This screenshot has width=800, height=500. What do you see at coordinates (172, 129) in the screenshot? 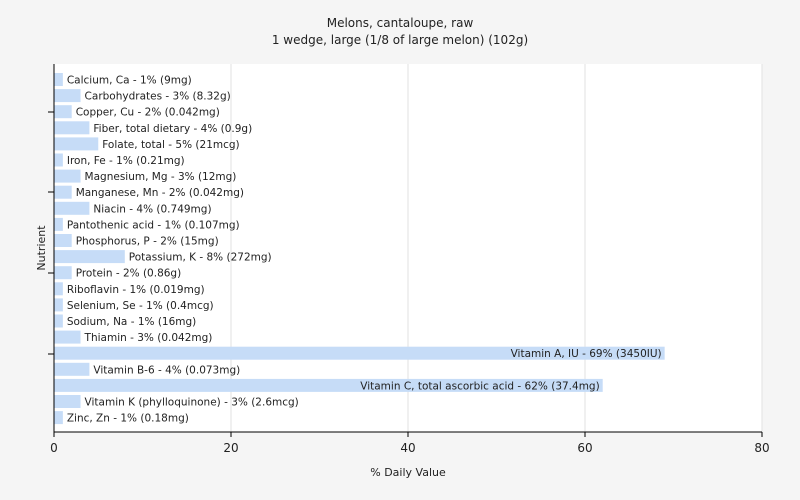
I see `bar-label: Fiber, total dietary - 4% (0.9g)` at bounding box center [172, 129].